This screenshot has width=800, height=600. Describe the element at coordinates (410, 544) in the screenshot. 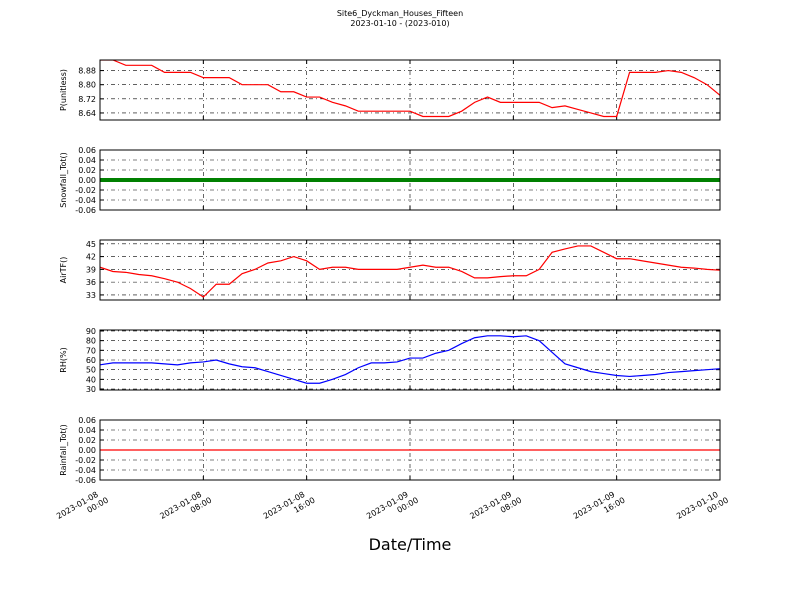

I see `x-axis-label: Date/Time` at that location.